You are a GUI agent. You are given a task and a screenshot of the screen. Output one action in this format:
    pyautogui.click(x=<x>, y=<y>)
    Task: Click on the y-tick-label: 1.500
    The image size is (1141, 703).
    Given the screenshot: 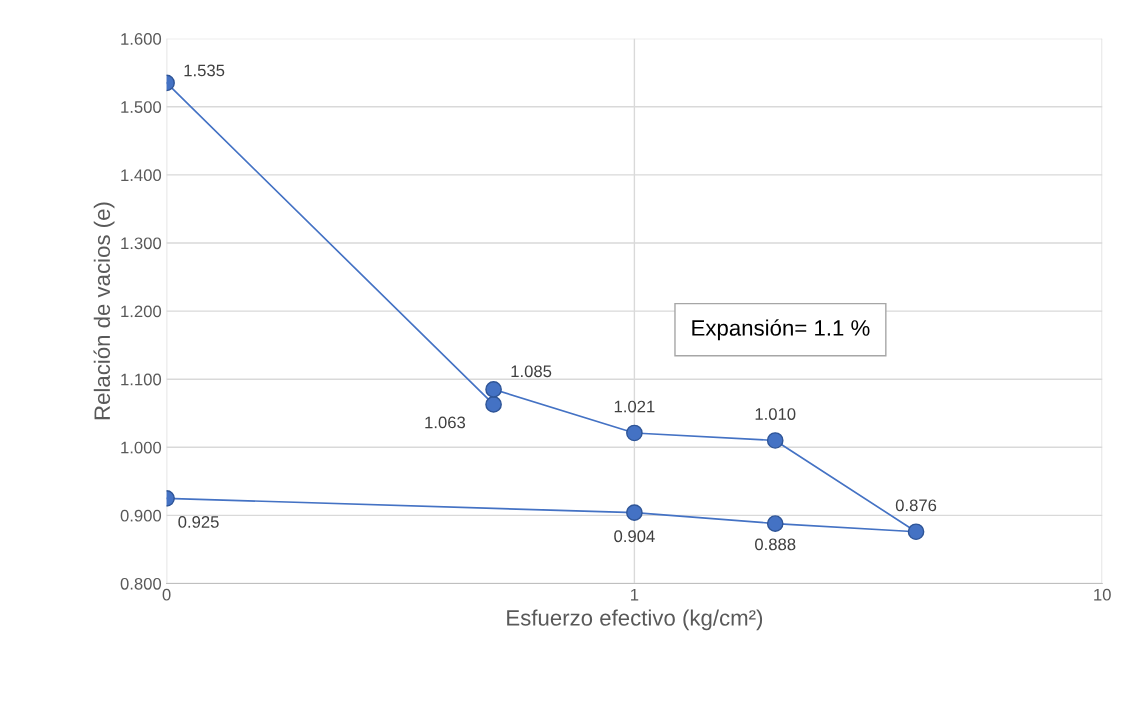 What is the action you would take?
    pyautogui.click(x=141, y=107)
    